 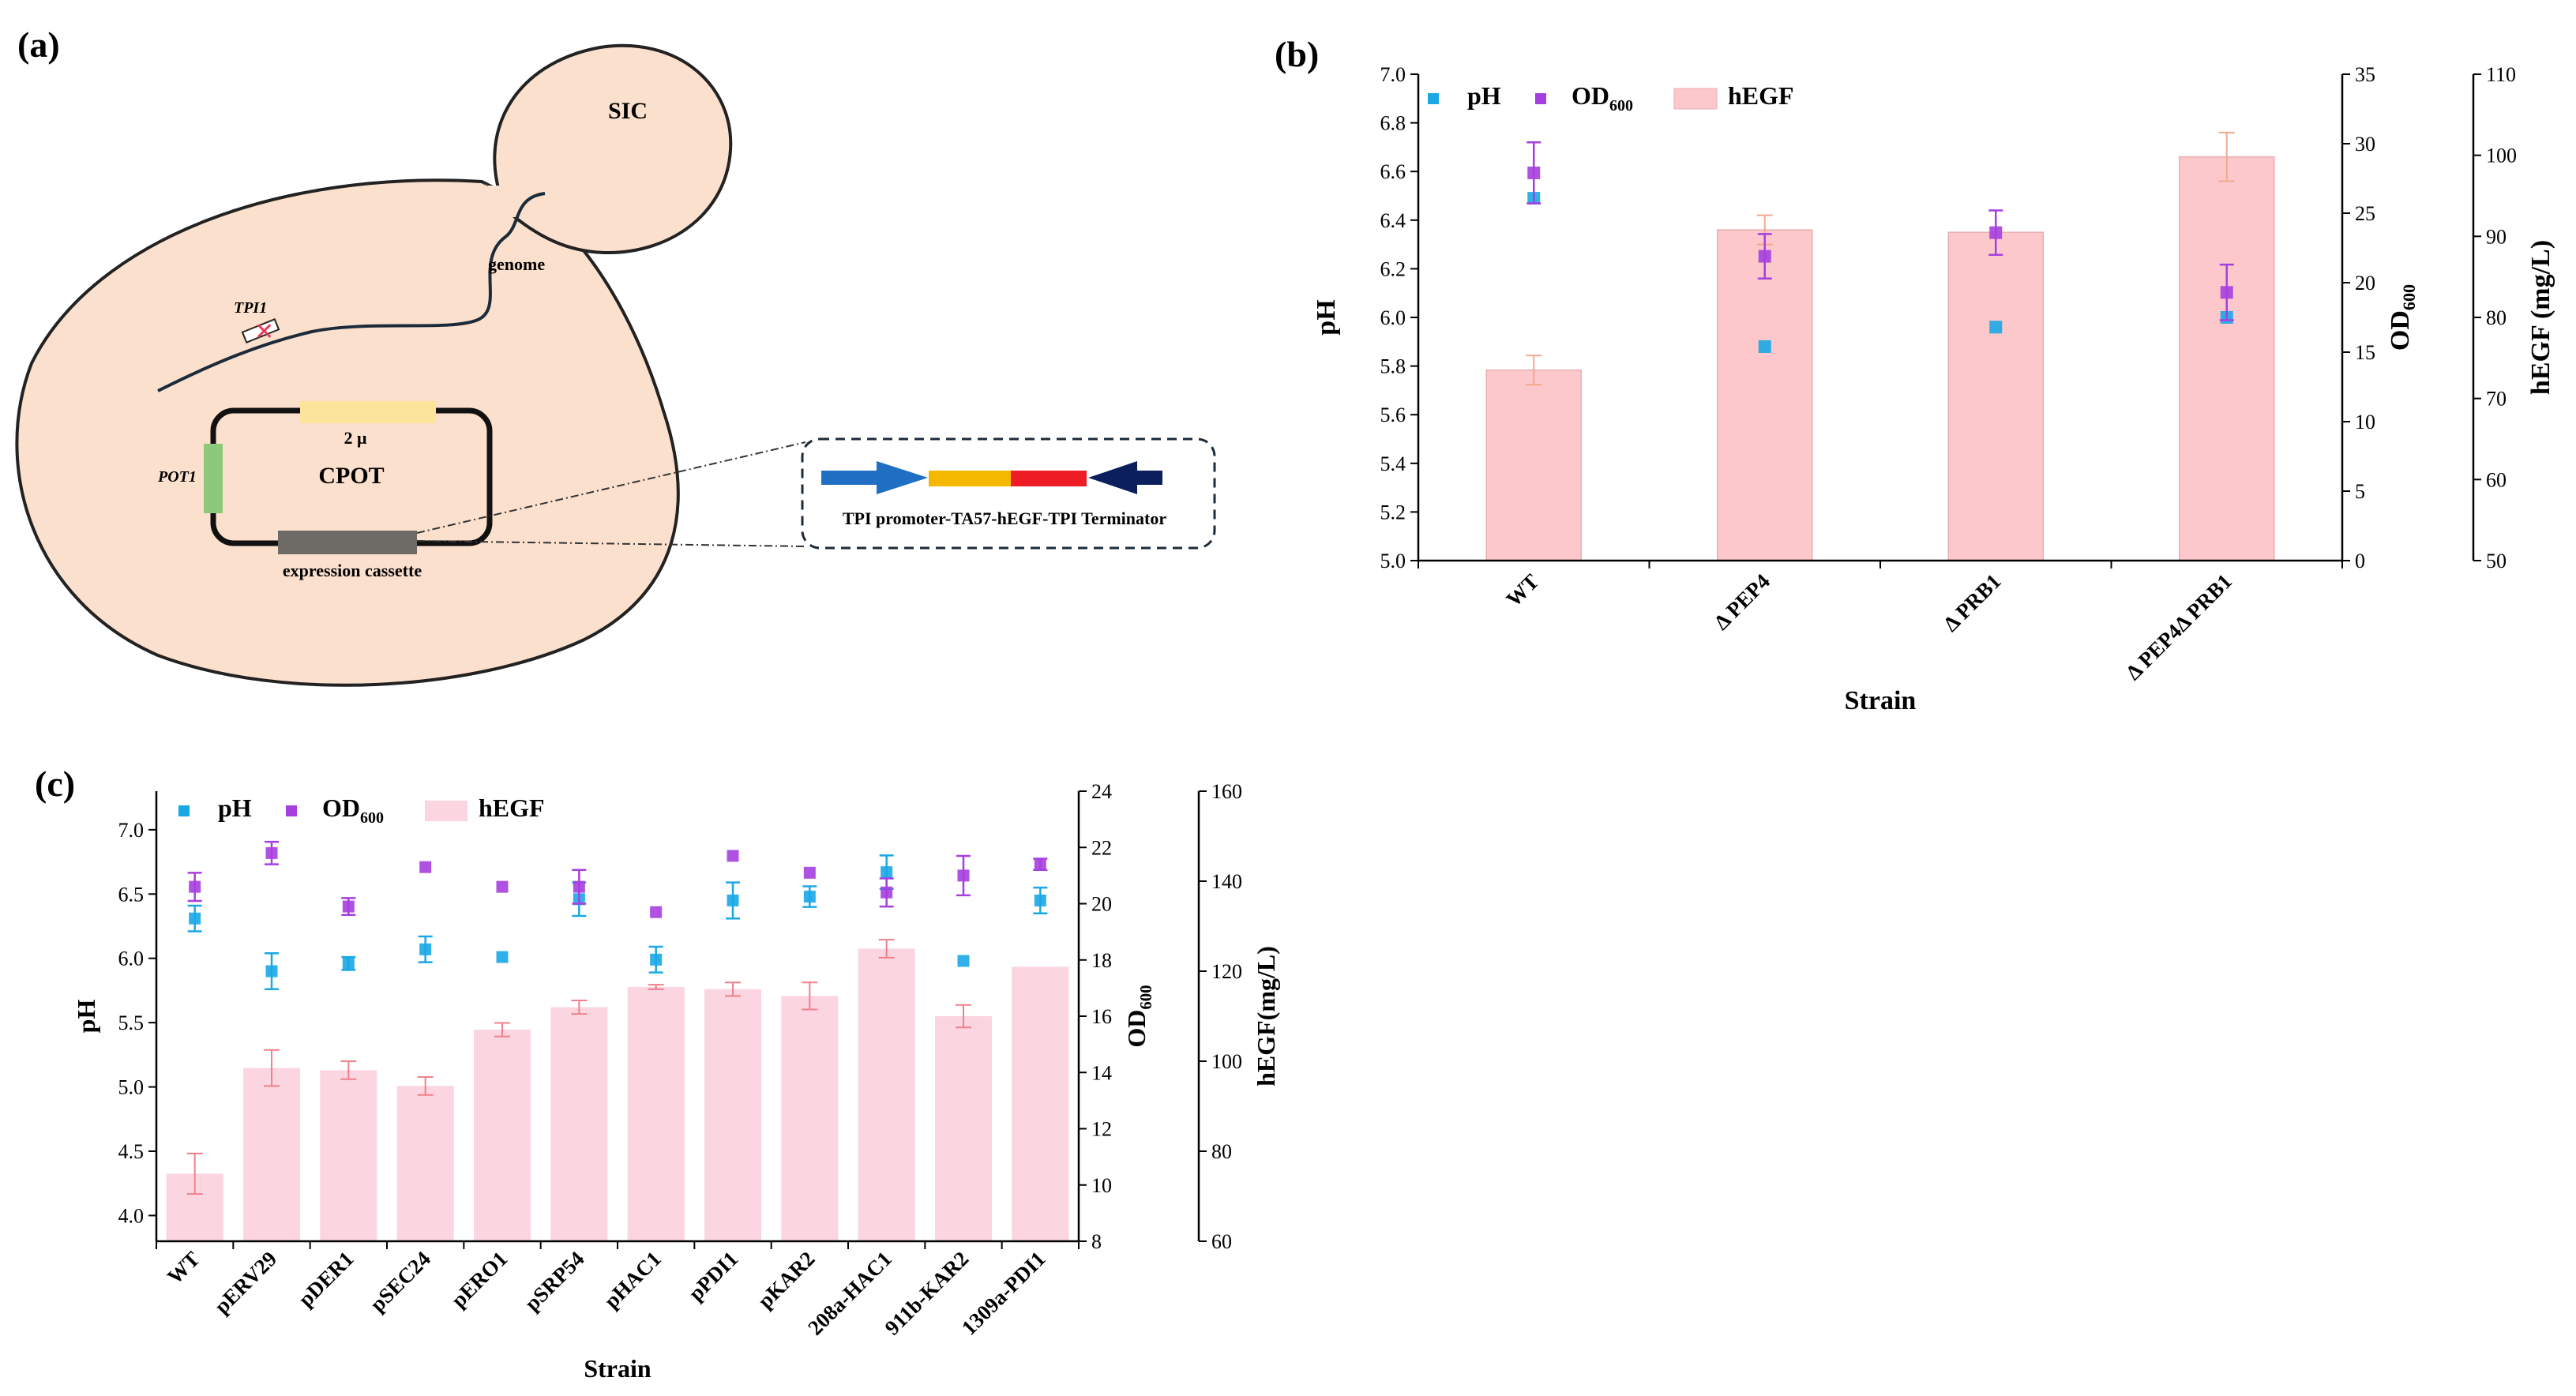 What do you see at coordinates (1096, 1241) in the screenshot?
I see `od-tick-label: 8` at bounding box center [1096, 1241].